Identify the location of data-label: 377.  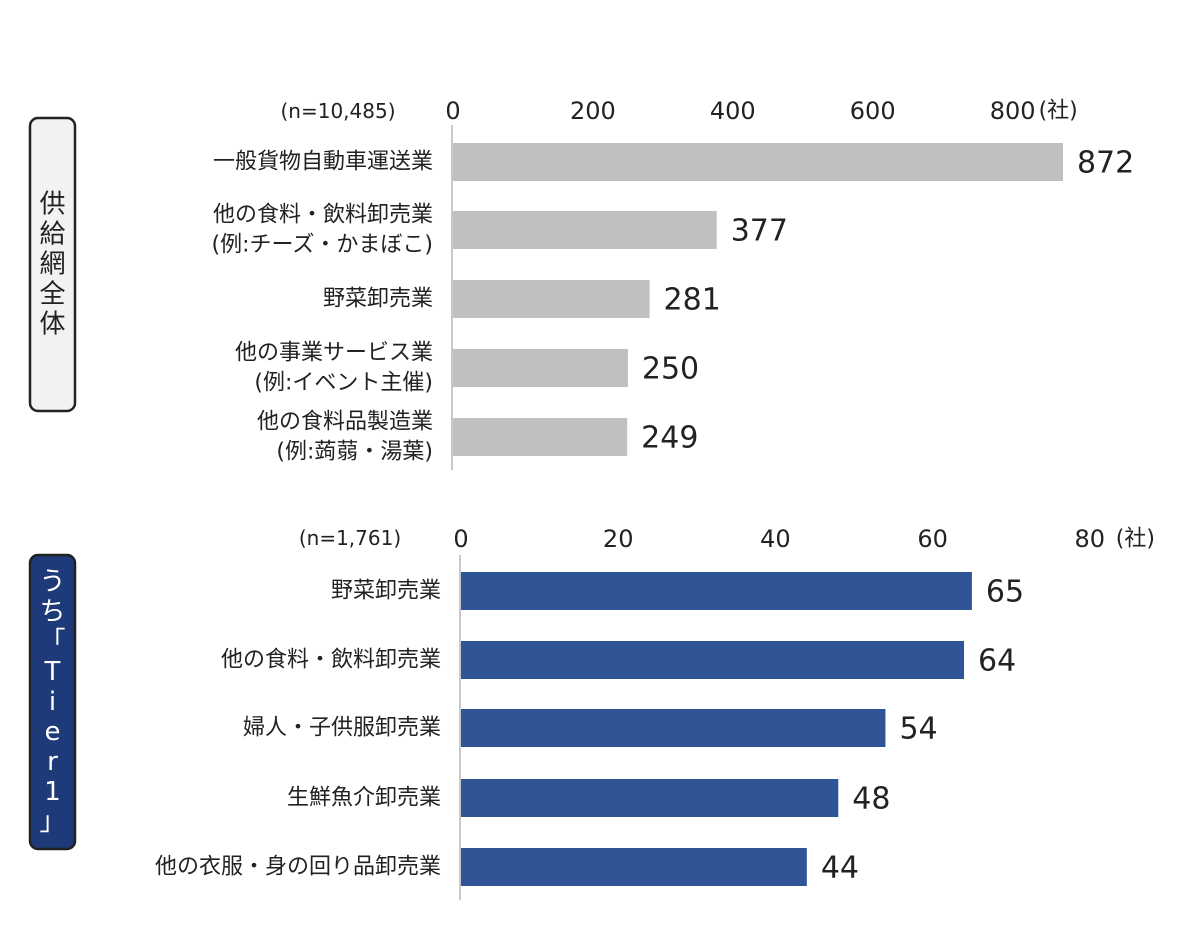
(759, 231).